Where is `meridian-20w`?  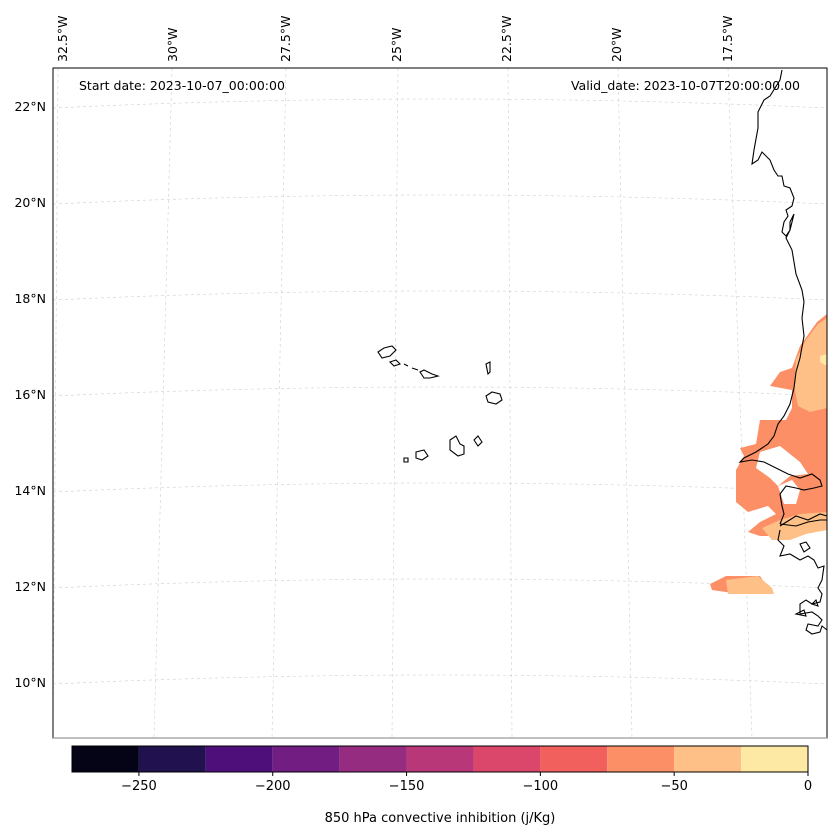
meridian-20w is located at coordinates (625, 403).